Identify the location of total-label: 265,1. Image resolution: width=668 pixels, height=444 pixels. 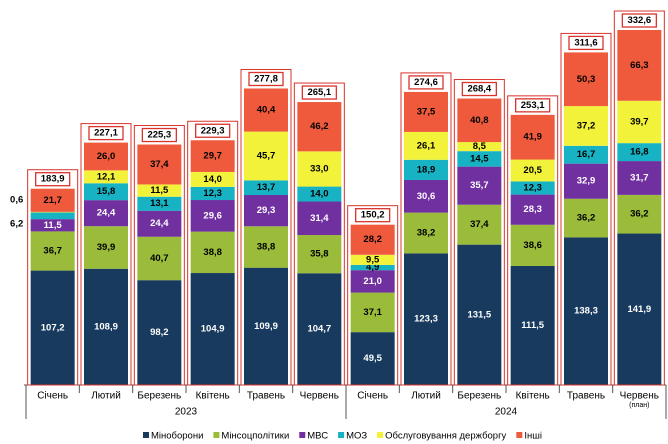
(319, 92).